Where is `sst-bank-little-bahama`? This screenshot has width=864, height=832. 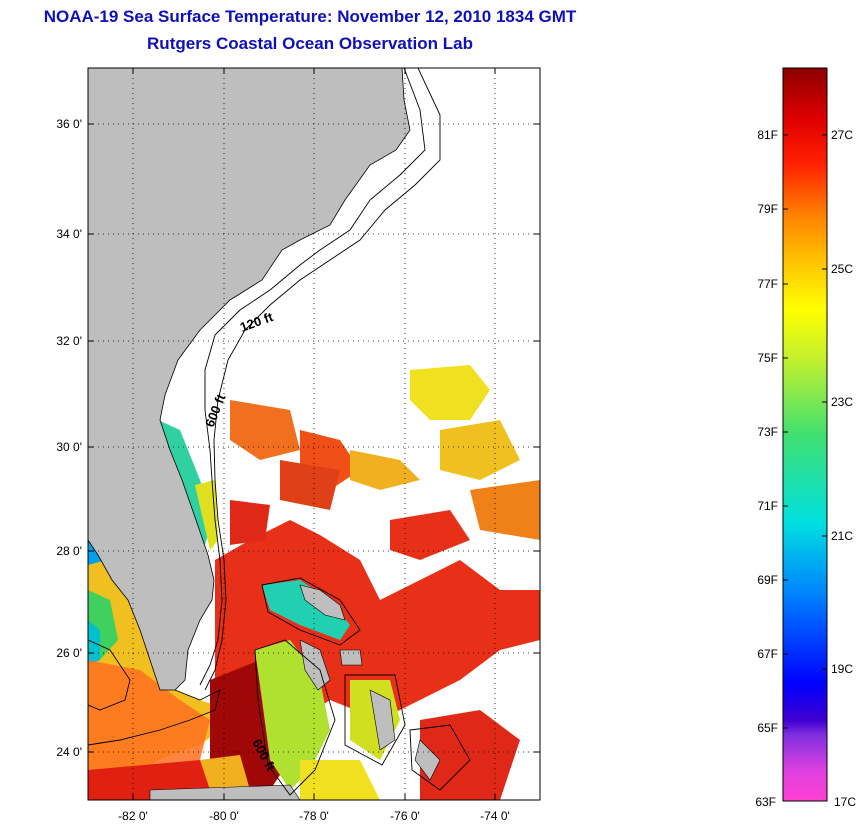
sst-bank-little-bahama is located at coordinates (306, 610).